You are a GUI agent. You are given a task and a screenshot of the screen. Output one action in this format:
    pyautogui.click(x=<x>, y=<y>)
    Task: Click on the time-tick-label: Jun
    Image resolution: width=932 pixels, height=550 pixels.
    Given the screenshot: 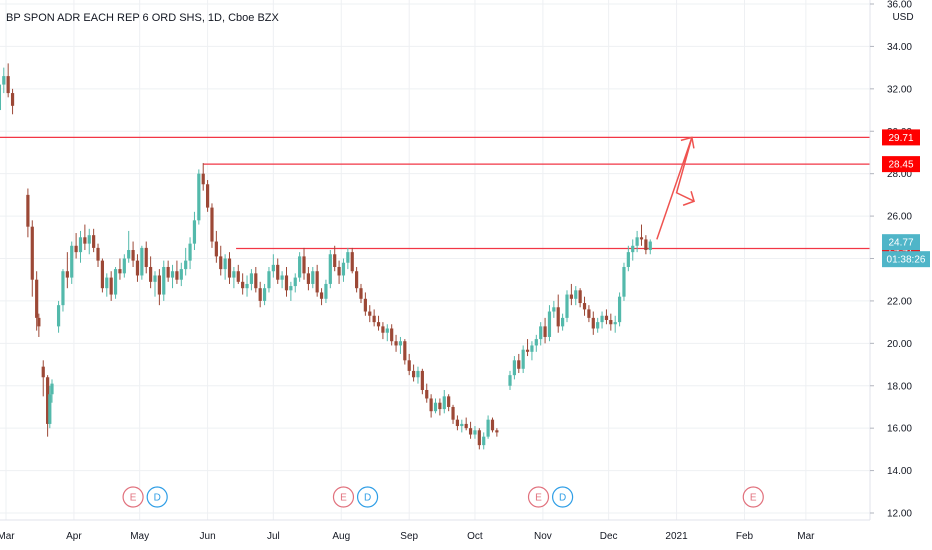 What is the action you would take?
    pyautogui.click(x=208, y=536)
    